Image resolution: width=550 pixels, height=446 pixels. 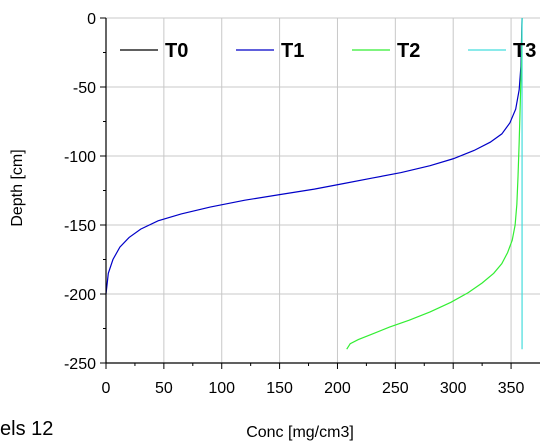 What do you see at coordinates (511, 388) in the screenshot?
I see `x-tick-label: 350` at bounding box center [511, 388].